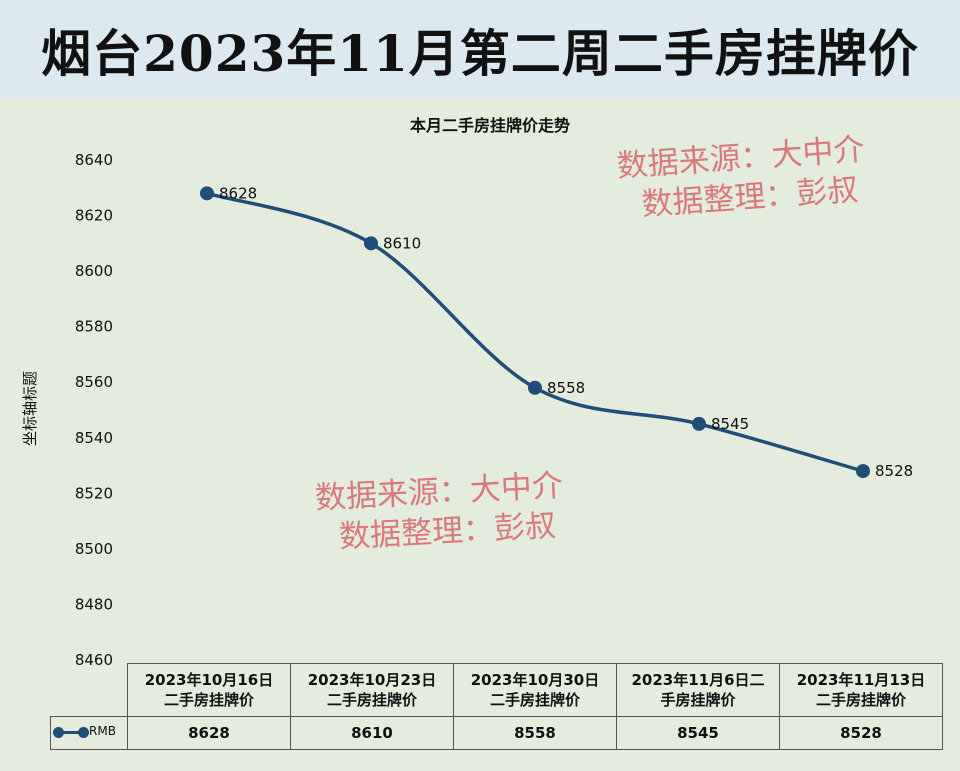 The image size is (960, 771). What do you see at coordinates (489, 125) in the screenshot?
I see `chart-title: 本月二手房挂牌价走势` at bounding box center [489, 125].